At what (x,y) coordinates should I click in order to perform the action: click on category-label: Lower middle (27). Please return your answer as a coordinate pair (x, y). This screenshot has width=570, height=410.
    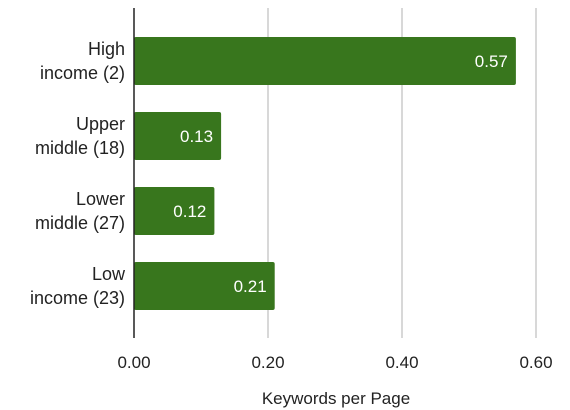
    Looking at the image, I should click on (80, 211).